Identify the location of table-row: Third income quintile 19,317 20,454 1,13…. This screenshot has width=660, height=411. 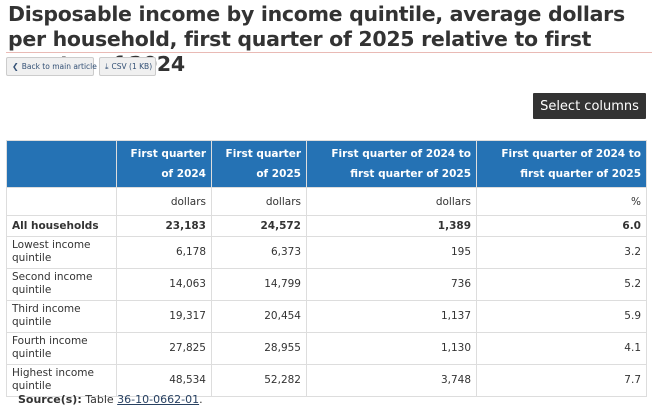
(326, 316).